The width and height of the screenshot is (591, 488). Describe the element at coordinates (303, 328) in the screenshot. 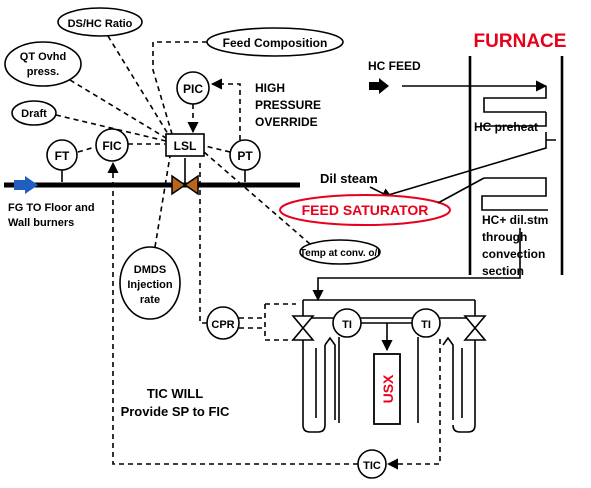

I see `left-venturi-icon` at that location.